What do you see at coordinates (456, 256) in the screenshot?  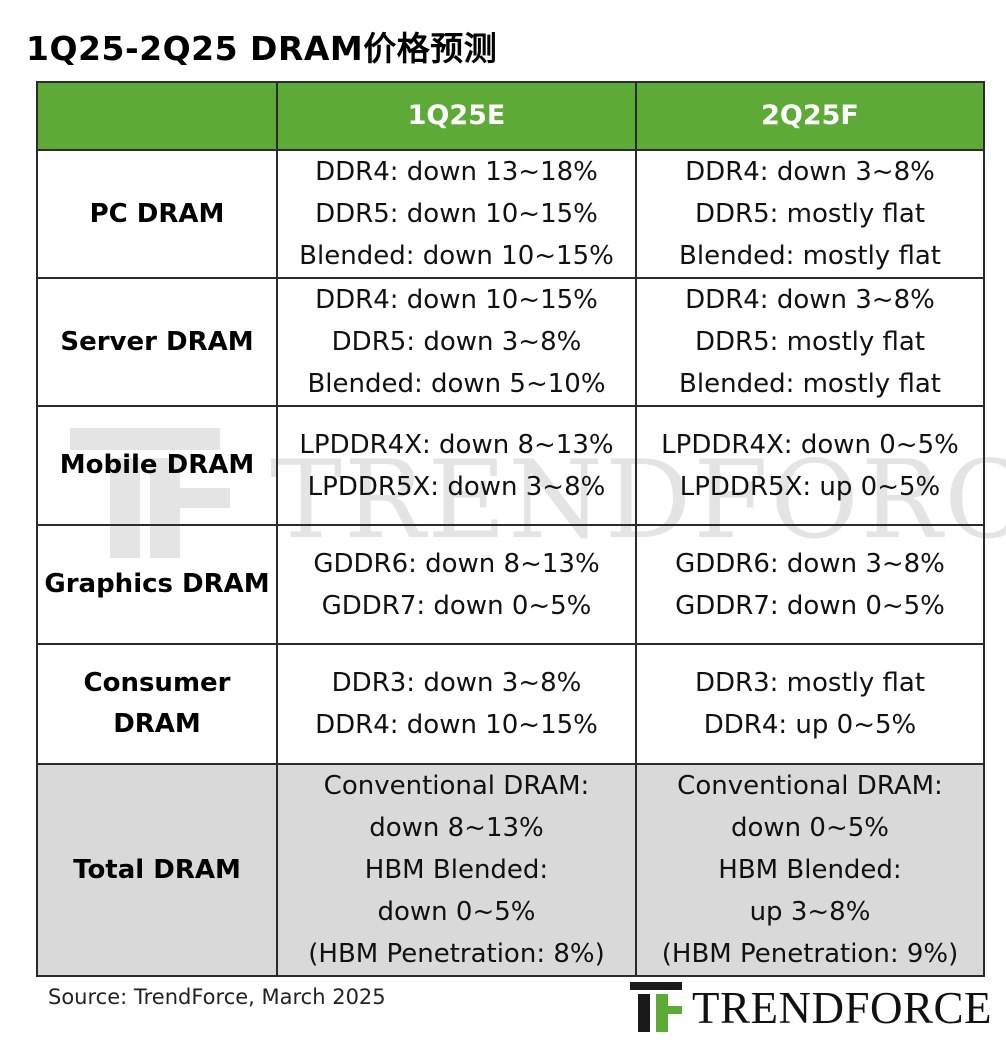 I see `cell-line: Blended: down 10~15%` at bounding box center [456, 256].